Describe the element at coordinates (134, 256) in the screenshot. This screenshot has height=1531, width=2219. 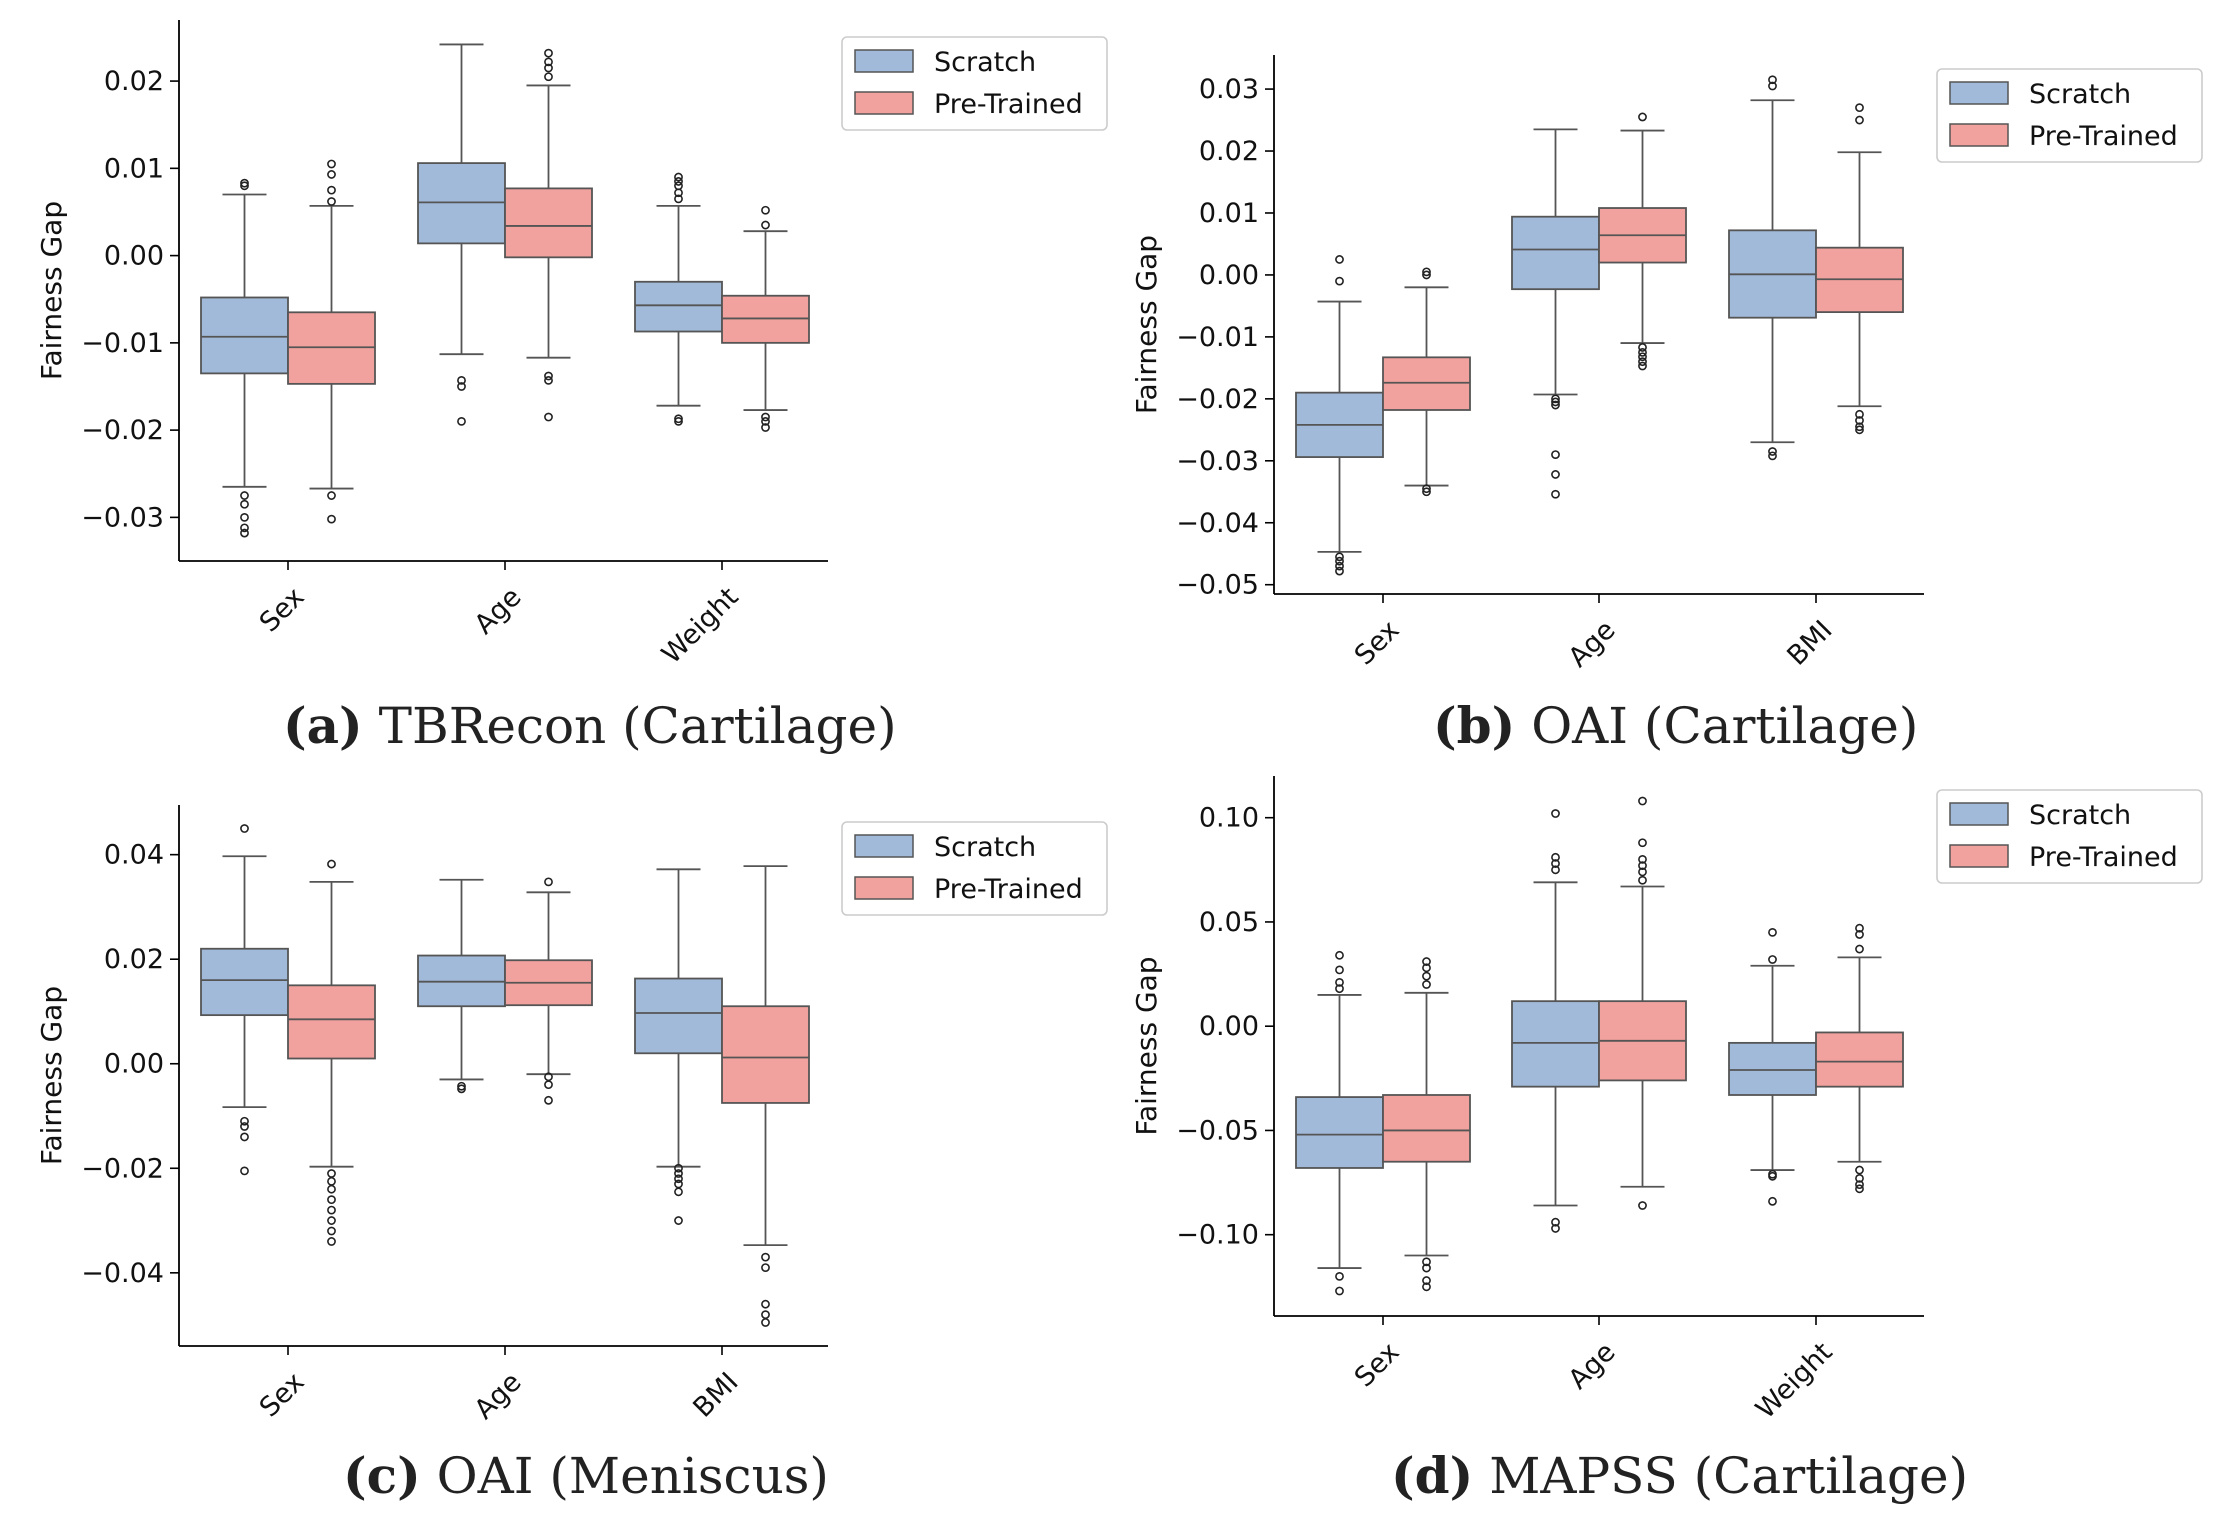
I see `y-tick-label: 0.00` at that location.